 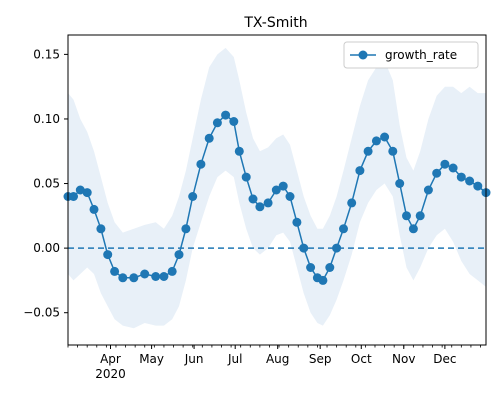 What do you see at coordinates (194, 359) in the screenshot?
I see `x-tick-label: Jun` at bounding box center [194, 359].